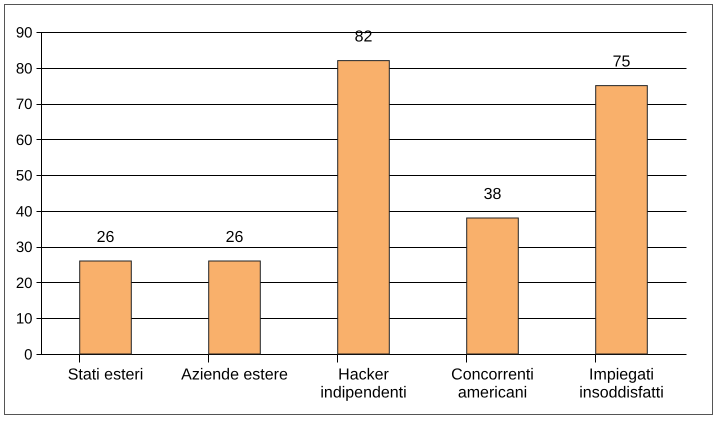 The height and width of the screenshot is (421, 719). What do you see at coordinates (24, 33) in the screenshot?
I see `y-tick-label: 90` at bounding box center [24, 33].